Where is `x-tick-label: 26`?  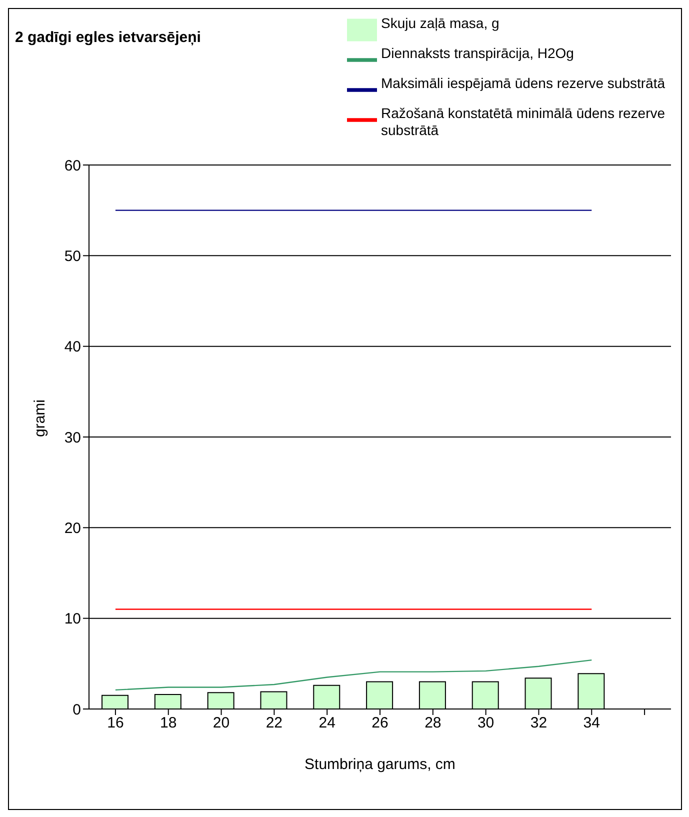 x-tick-label: 26 is located at coordinates (380, 723).